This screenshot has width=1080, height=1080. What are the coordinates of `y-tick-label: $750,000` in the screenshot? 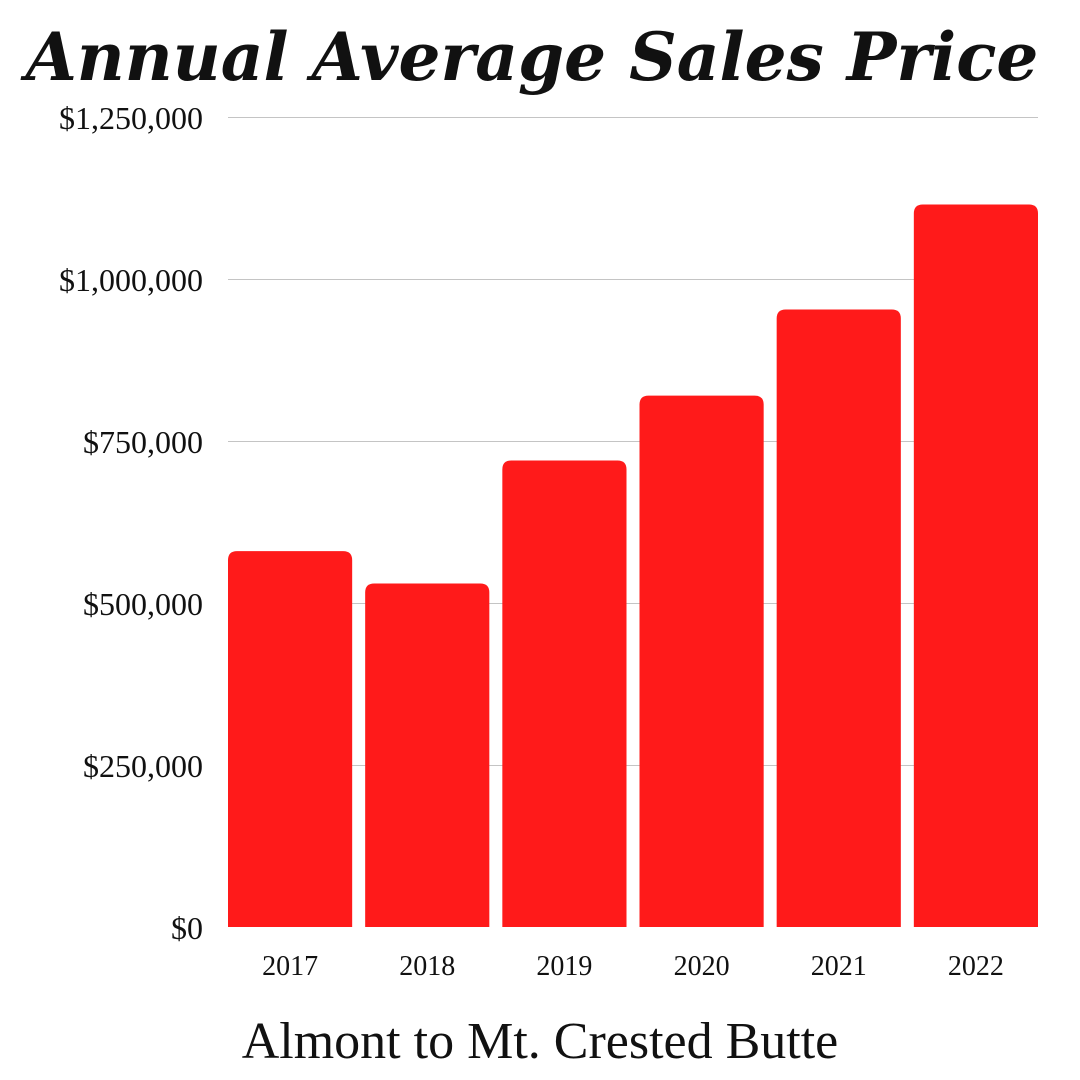 It's located at (143, 442).